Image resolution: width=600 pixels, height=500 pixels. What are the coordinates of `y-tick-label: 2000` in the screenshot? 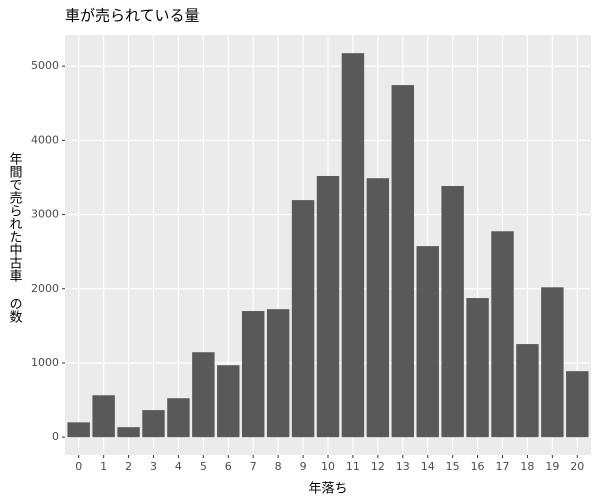 It's located at (45, 288).